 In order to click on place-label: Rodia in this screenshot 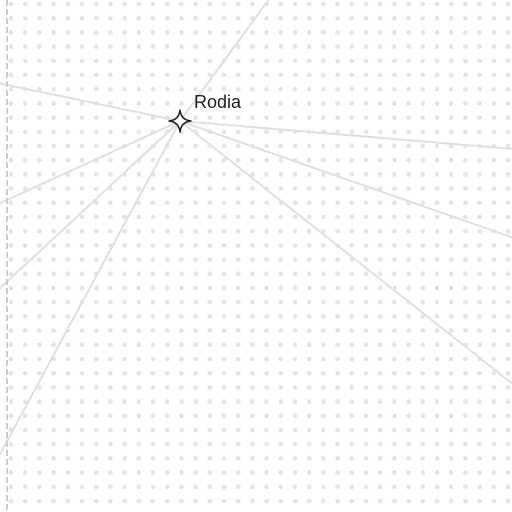, I will do `click(218, 102)`.